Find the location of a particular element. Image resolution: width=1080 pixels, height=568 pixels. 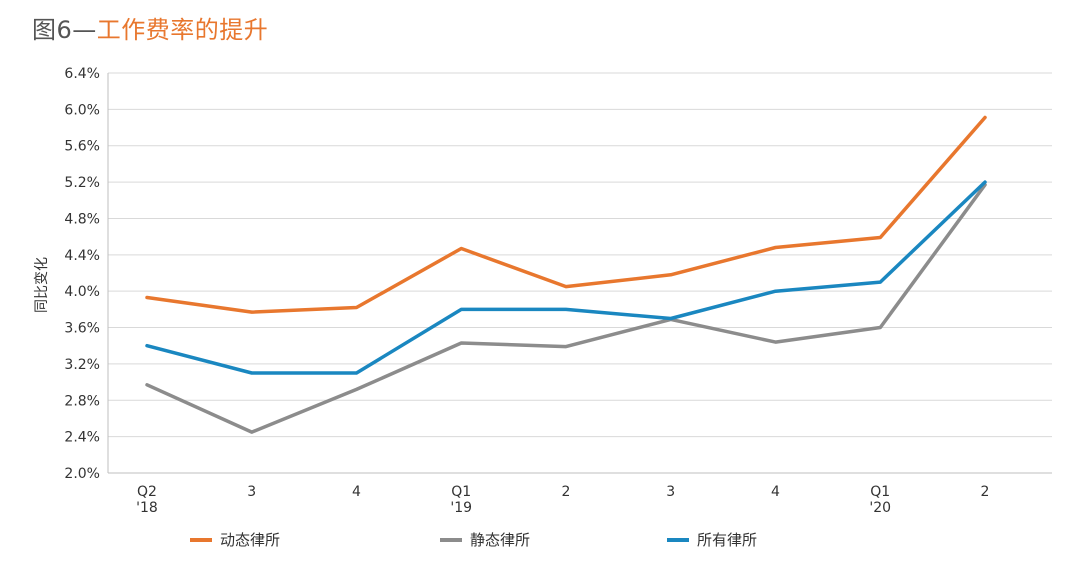

x-tick-label: '18 is located at coordinates (147, 508).